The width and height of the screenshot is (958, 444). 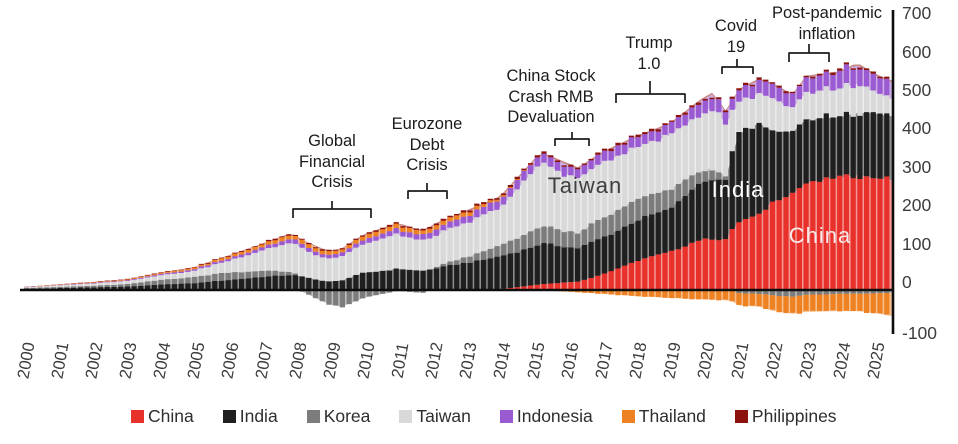 What do you see at coordinates (229, 416) in the screenshot?
I see `legend-swatch-india` at bounding box center [229, 416].